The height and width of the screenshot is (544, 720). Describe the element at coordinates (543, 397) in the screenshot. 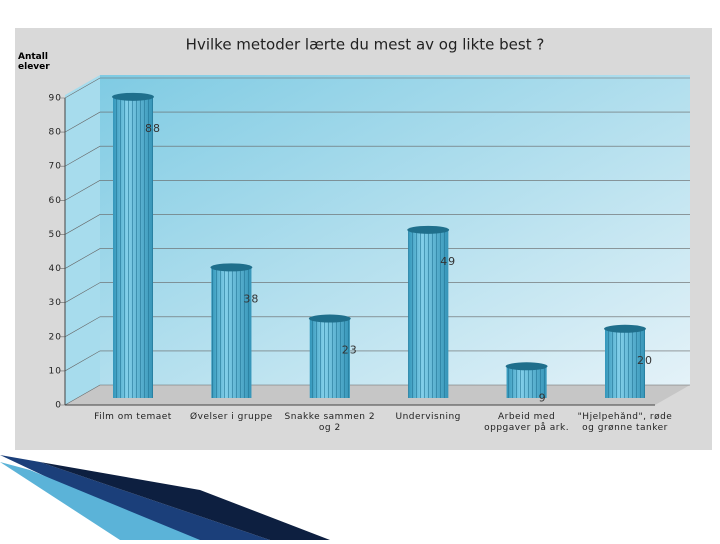

I see `value-label: 9` at that location.